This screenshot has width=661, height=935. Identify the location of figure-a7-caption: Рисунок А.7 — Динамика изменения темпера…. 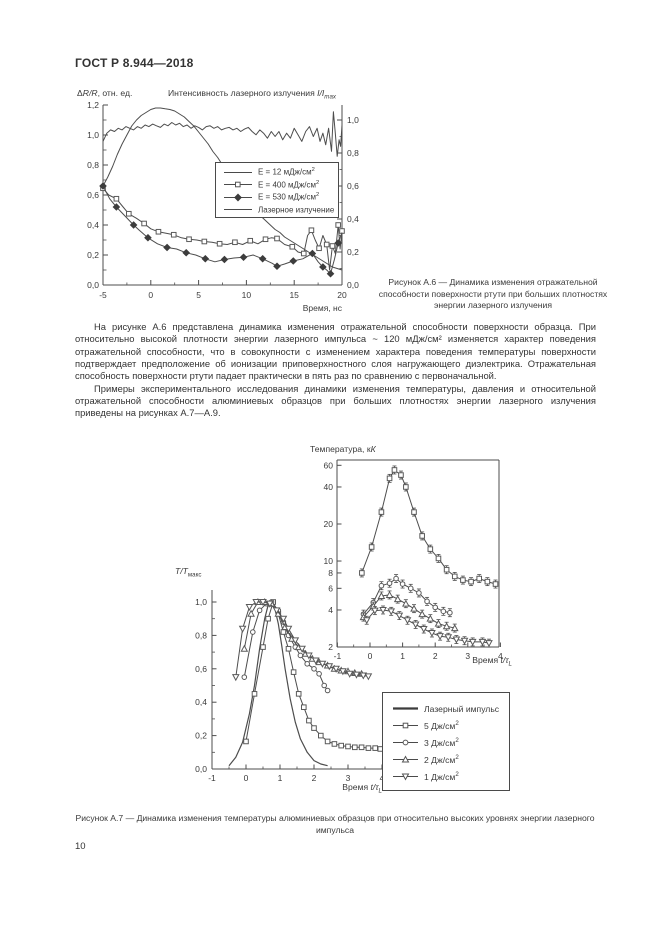
(335, 824).